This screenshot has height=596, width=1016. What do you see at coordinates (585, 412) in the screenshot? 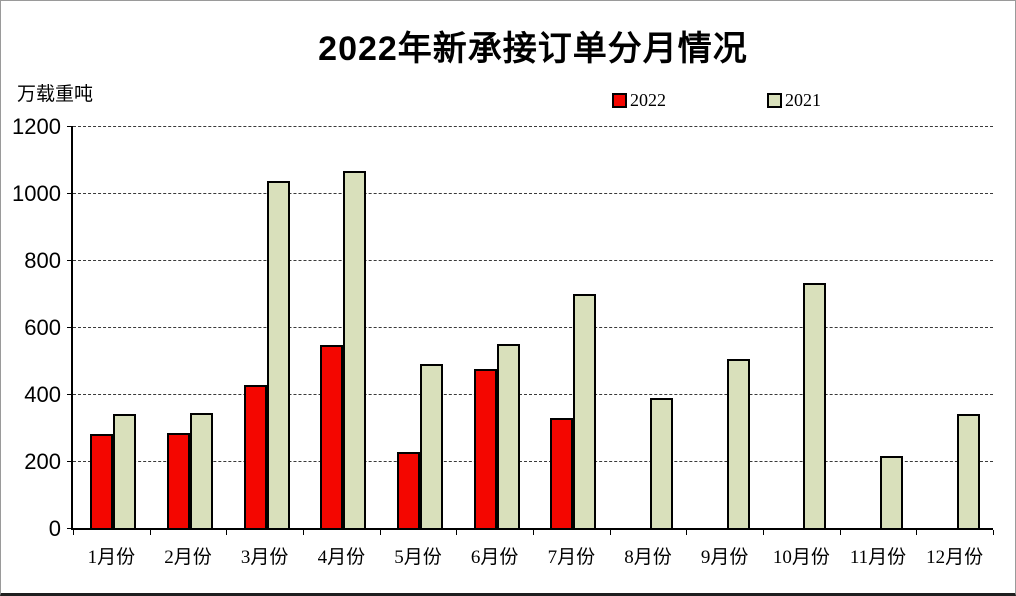
I see `bar-2021-7月份` at bounding box center [585, 412].